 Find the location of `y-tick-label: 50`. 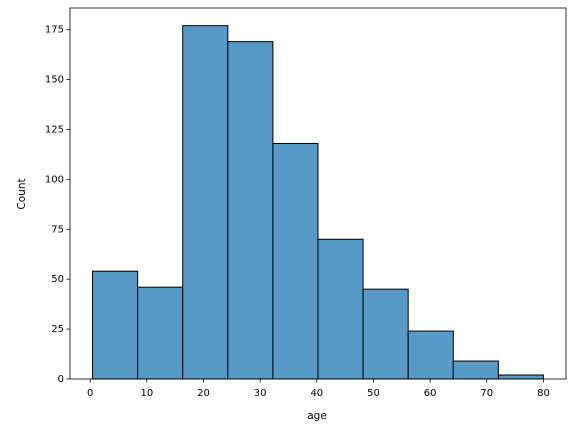

y-tick-label: 50 is located at coordinates (57, 279).